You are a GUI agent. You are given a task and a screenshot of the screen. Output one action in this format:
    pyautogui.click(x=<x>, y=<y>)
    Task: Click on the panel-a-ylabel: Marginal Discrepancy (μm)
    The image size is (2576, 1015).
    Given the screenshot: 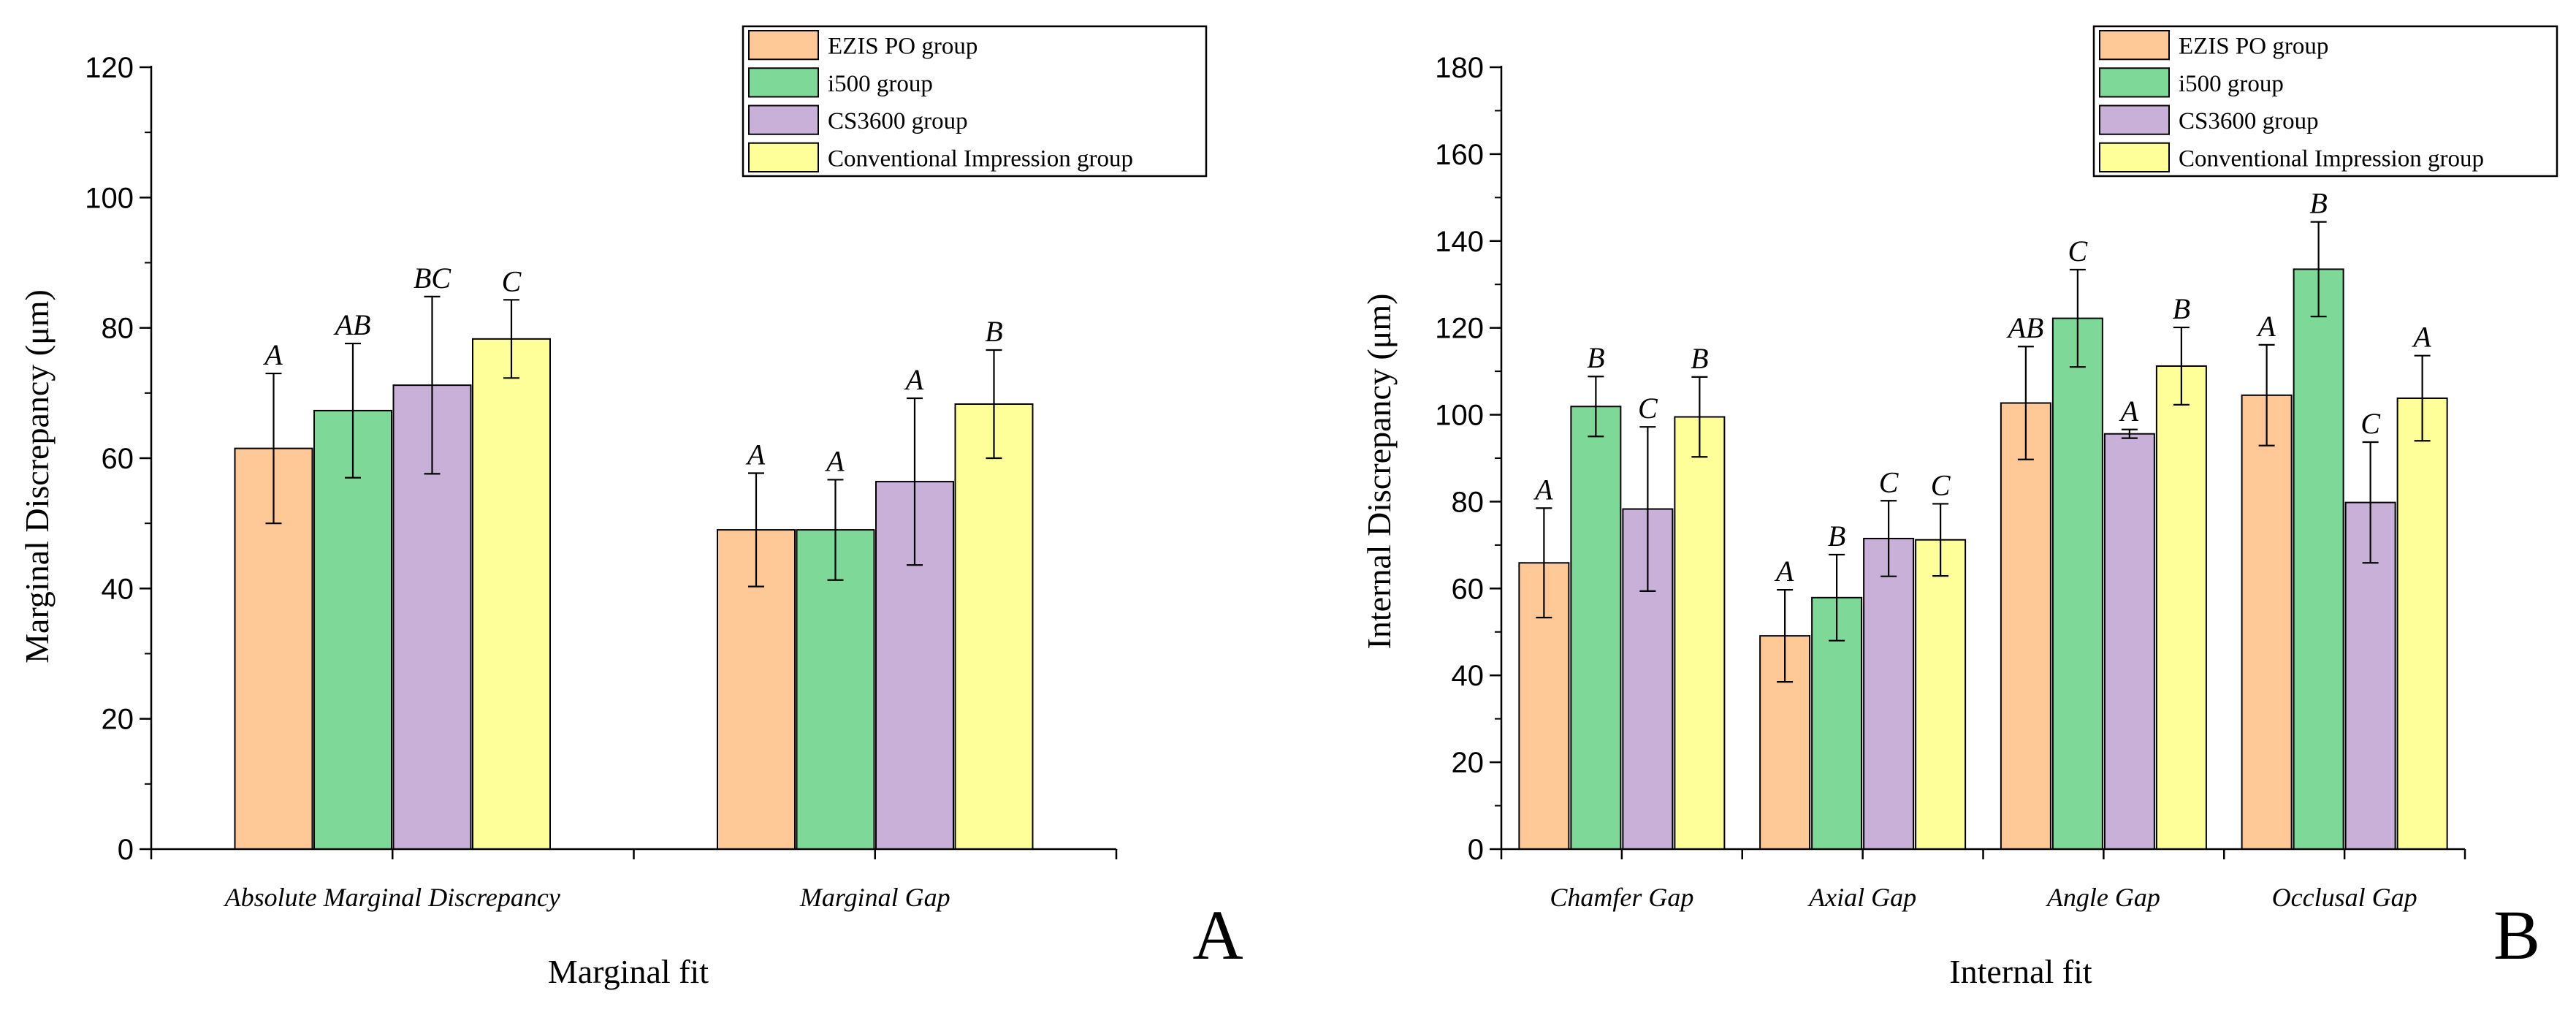 What is the action you would take?
    pyautogui.click(x=37, y=477)
    